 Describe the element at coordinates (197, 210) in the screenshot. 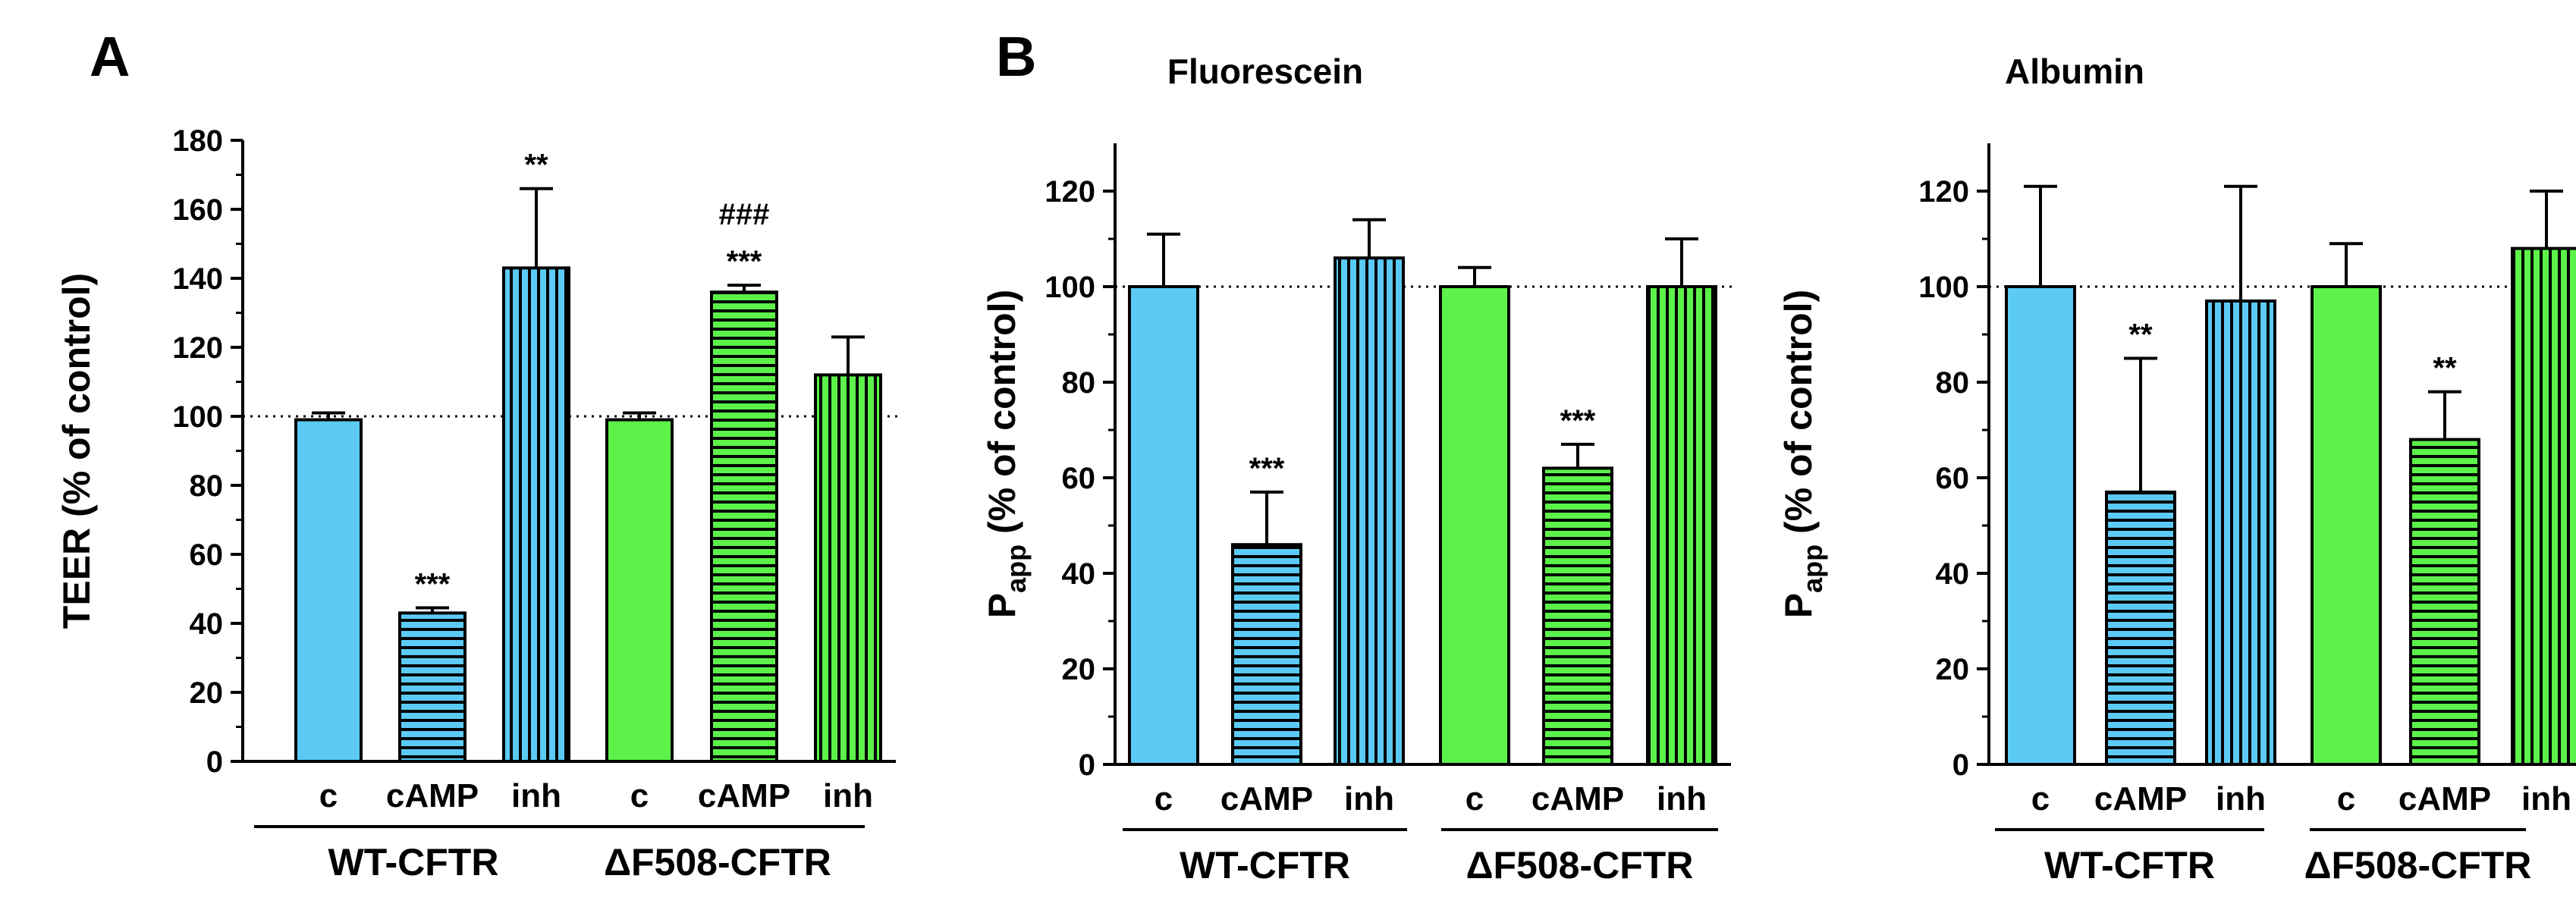

I see `y-tick-label: 160` at that location.